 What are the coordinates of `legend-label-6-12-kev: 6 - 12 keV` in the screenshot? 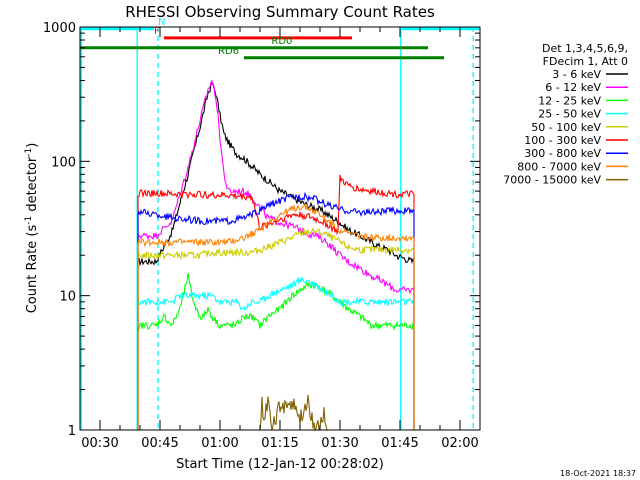 It's located at (573, 87).